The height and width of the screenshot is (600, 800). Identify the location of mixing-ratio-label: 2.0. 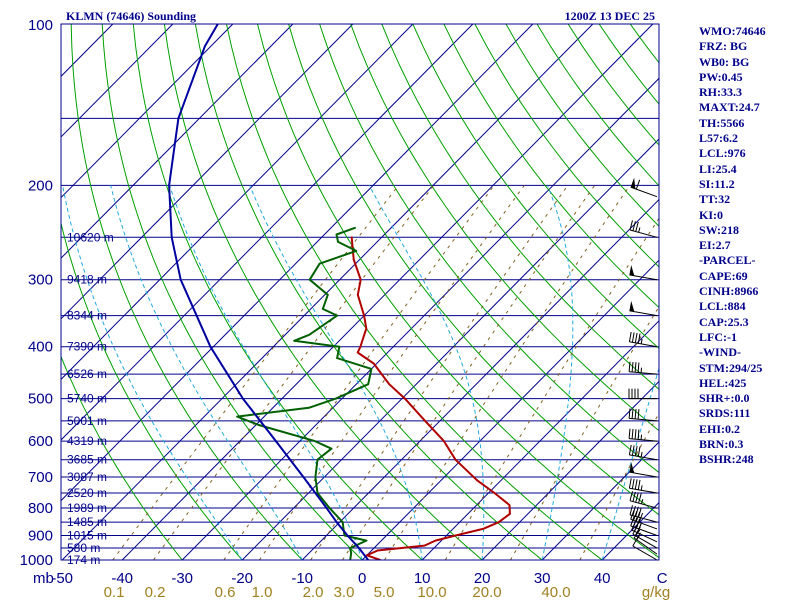
(313, 592).